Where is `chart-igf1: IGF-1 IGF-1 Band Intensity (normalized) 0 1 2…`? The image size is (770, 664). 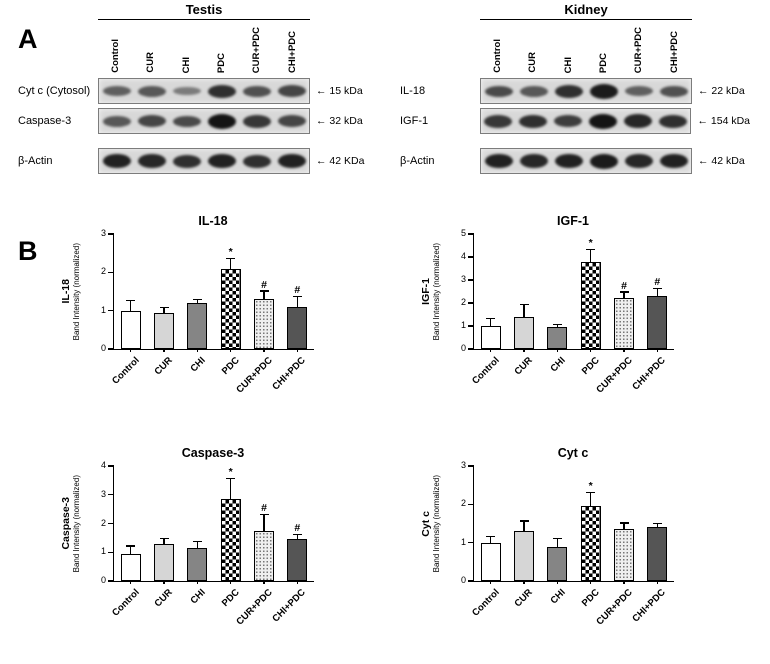 chart-igf1: IGF-1 IGF-1 Band Intensity (normalized) 0 1 2… is located at coordinates (580, 310).